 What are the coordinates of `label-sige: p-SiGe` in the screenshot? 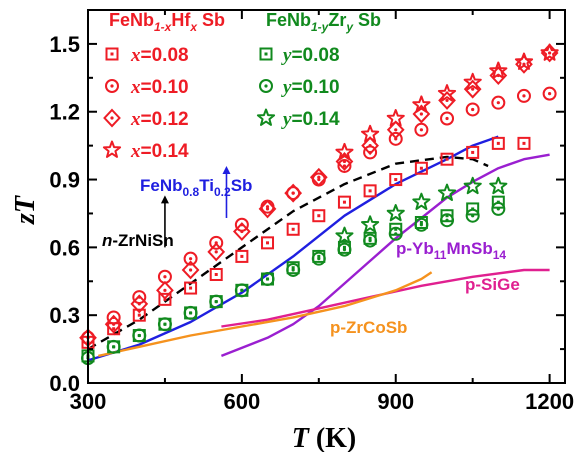 It's located at (492, 284).